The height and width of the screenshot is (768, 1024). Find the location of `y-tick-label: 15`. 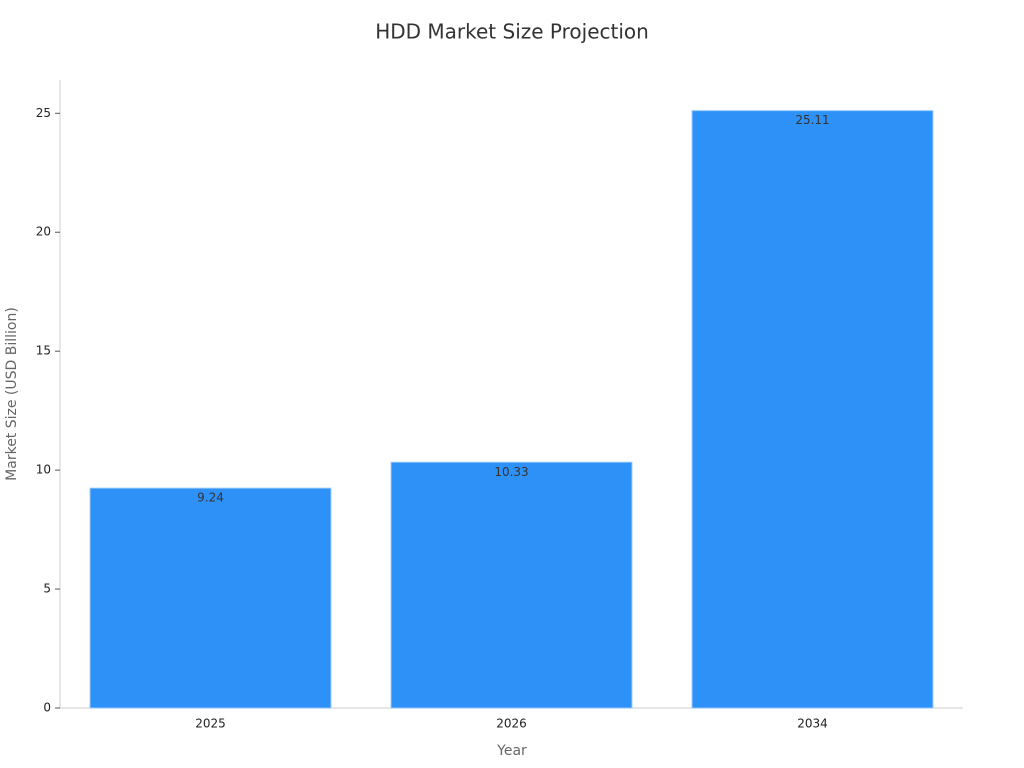

y-tick-label: 15 is located at coordinates (43, 351).